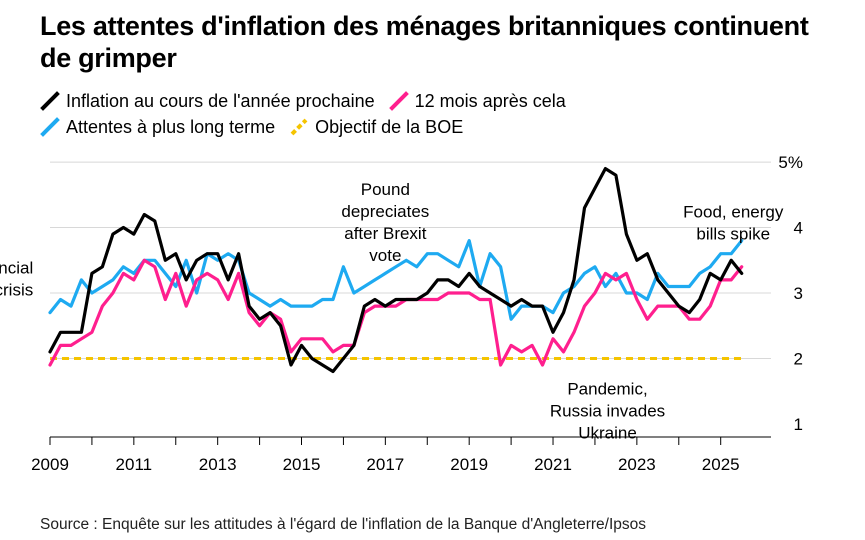 This screenshot has height=540, width=865. I want to click on x-tick-label: 2015, so click(302, 464).